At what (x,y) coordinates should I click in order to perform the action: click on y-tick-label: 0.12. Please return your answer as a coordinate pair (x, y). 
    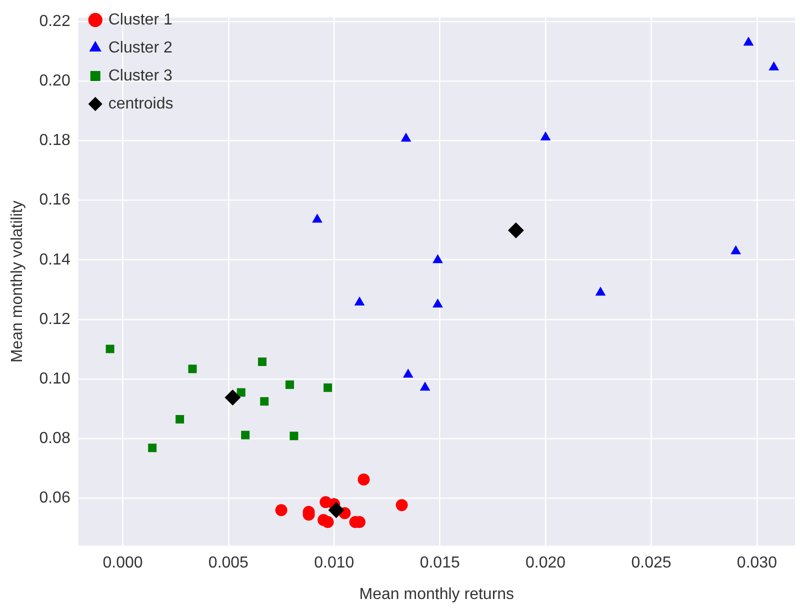
    Looking at the image, I should click on (54, 319).